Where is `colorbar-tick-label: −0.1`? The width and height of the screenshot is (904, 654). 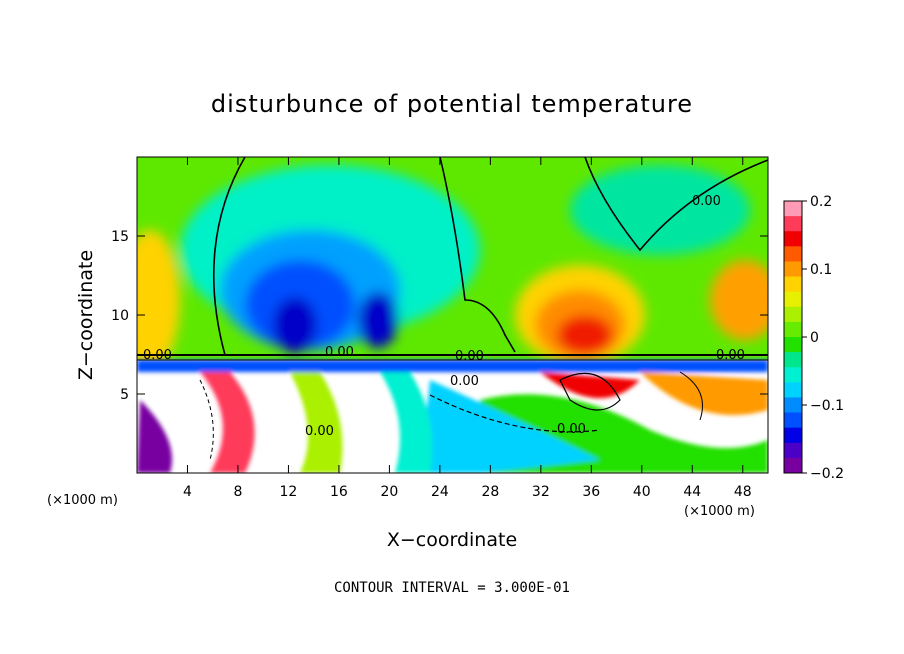
colorbar-tick-label: −0.1 is located at coordinates (827, 406).